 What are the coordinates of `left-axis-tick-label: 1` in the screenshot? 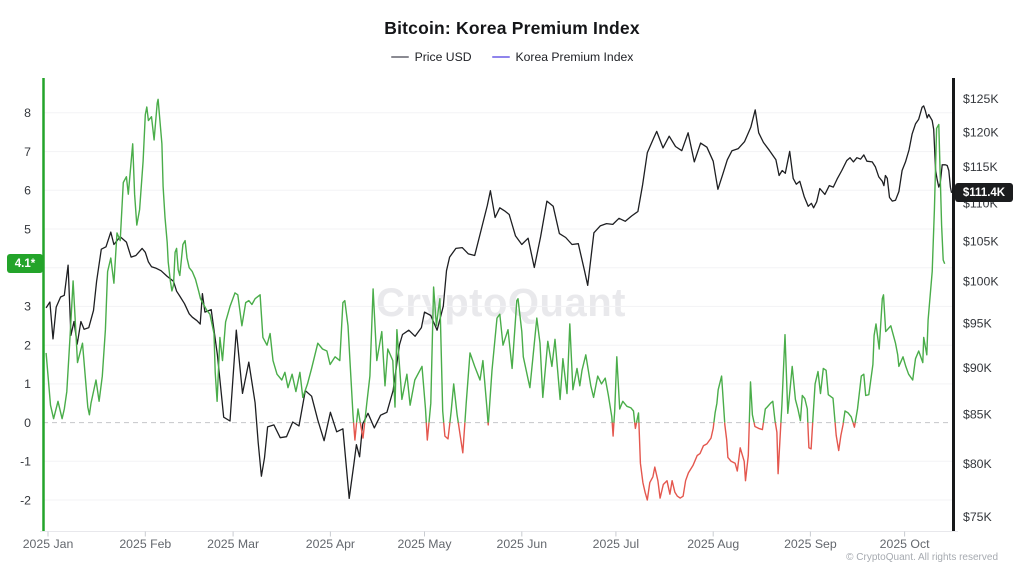 It's located at (27, 384).